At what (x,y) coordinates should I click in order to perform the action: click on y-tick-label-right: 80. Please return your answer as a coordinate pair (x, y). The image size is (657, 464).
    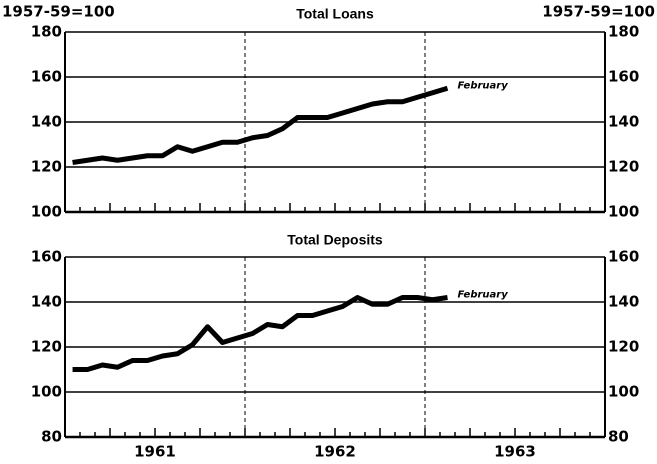
    Looking at the image, I should click on (618, 437).